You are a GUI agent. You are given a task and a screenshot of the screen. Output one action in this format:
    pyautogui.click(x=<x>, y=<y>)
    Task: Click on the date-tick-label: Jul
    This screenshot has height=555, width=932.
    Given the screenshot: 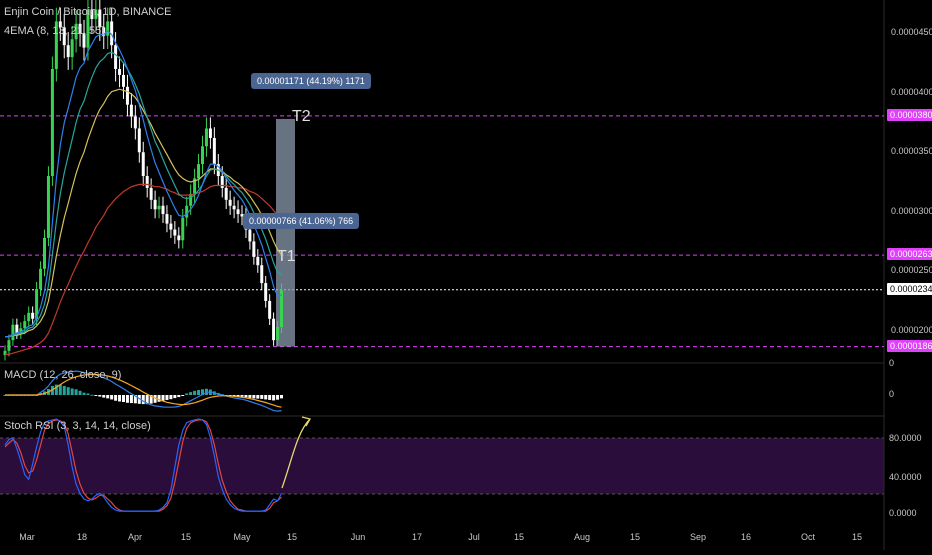 What is the action you would take?
    pyautogui.click(x=474, y=537)
    